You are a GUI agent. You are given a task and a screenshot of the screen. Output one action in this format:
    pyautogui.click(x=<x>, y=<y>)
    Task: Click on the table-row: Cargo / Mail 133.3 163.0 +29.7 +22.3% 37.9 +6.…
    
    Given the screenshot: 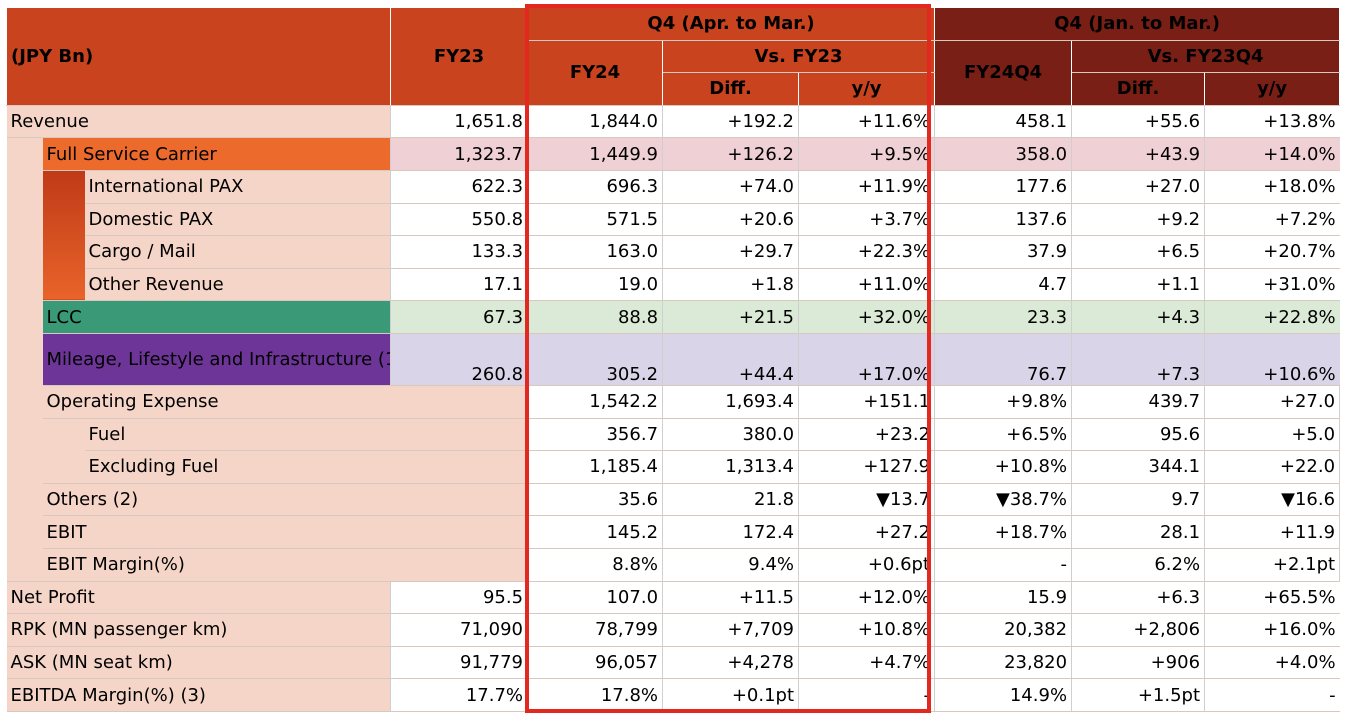 What is the action you would take?
    pyautogui.click(x=673, y=252)
    